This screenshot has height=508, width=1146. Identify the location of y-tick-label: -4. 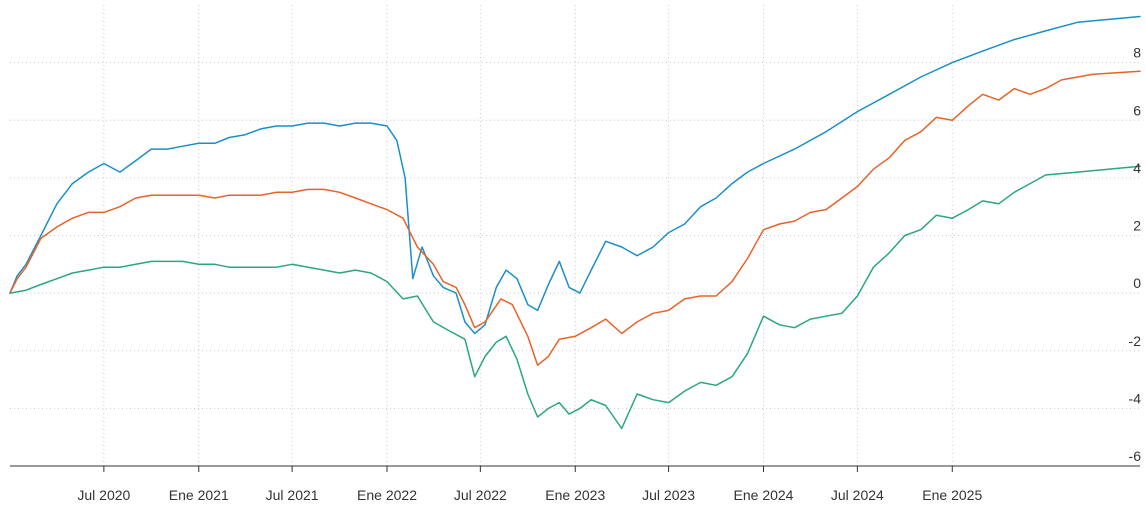
(1135, 398).